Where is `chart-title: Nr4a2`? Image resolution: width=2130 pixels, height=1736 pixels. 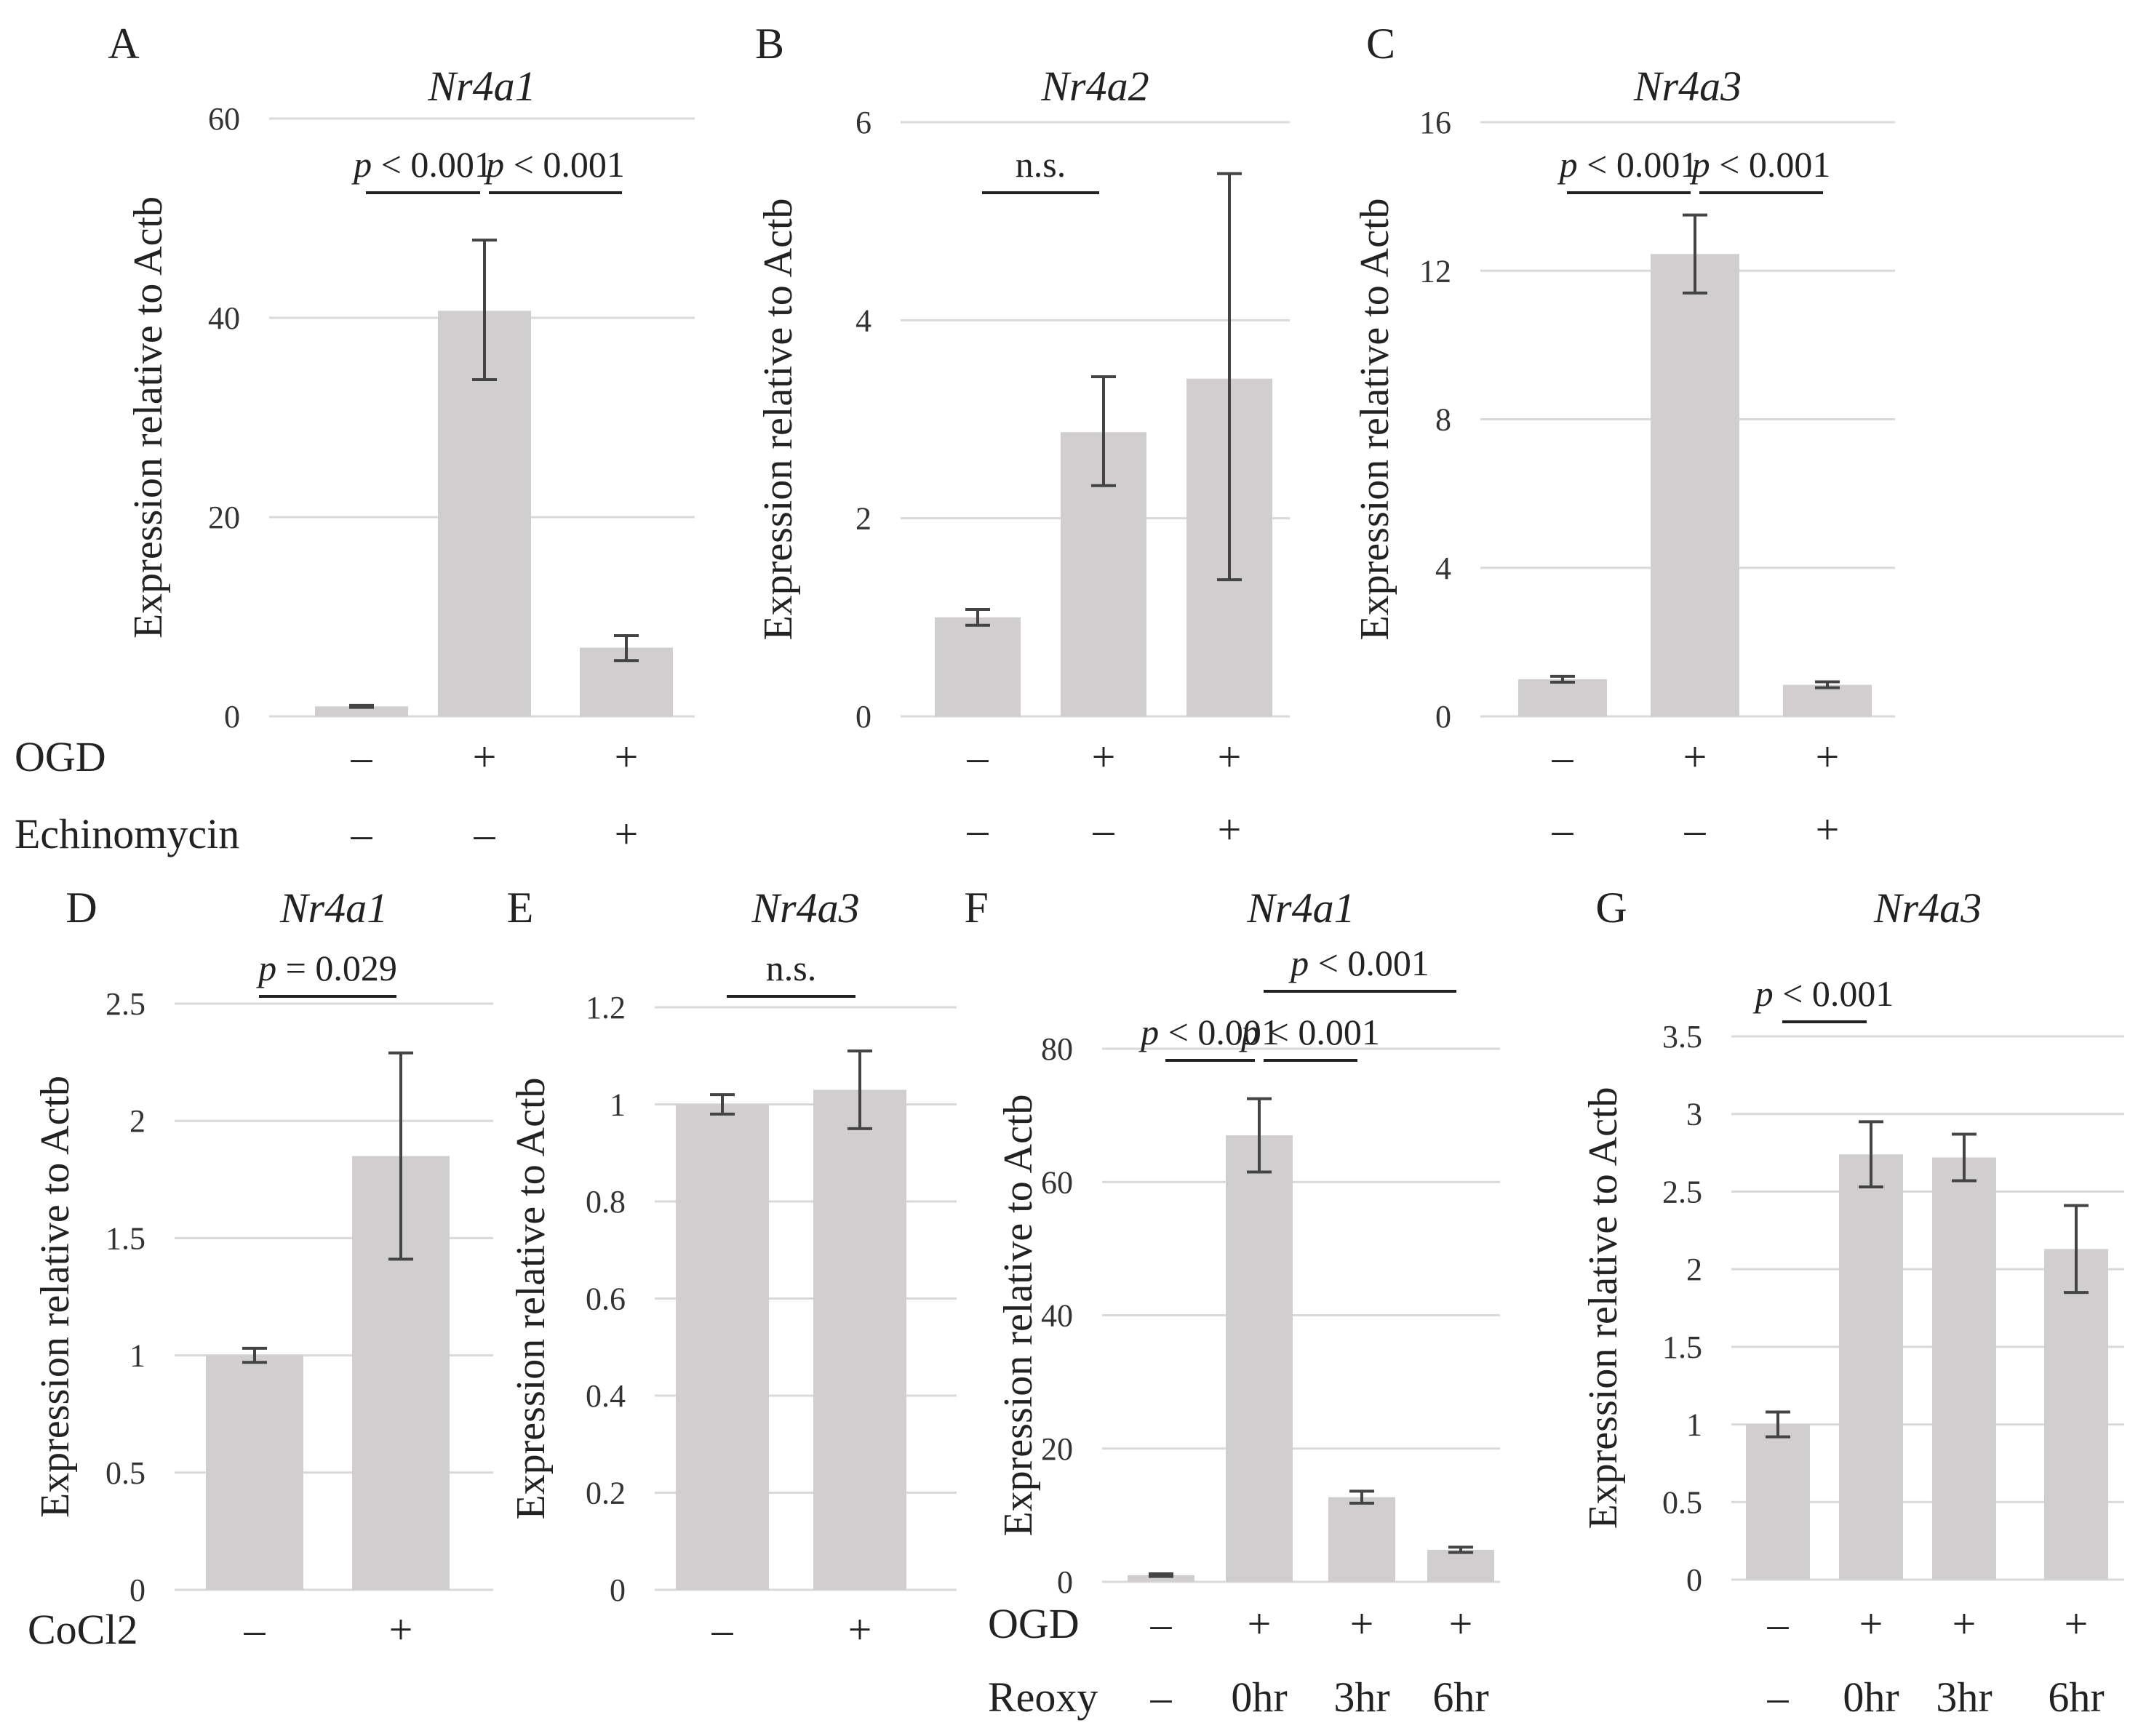 chart-title: Nr4a2 is located at coordinates (1094, 86).